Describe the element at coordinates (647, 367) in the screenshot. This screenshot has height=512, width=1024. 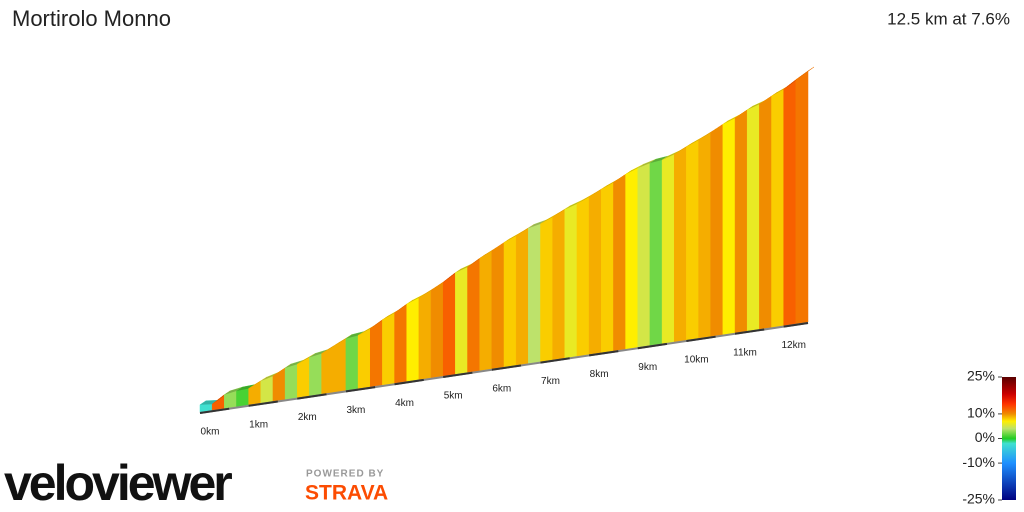
I see `x-tick-label: 9km` at that location.